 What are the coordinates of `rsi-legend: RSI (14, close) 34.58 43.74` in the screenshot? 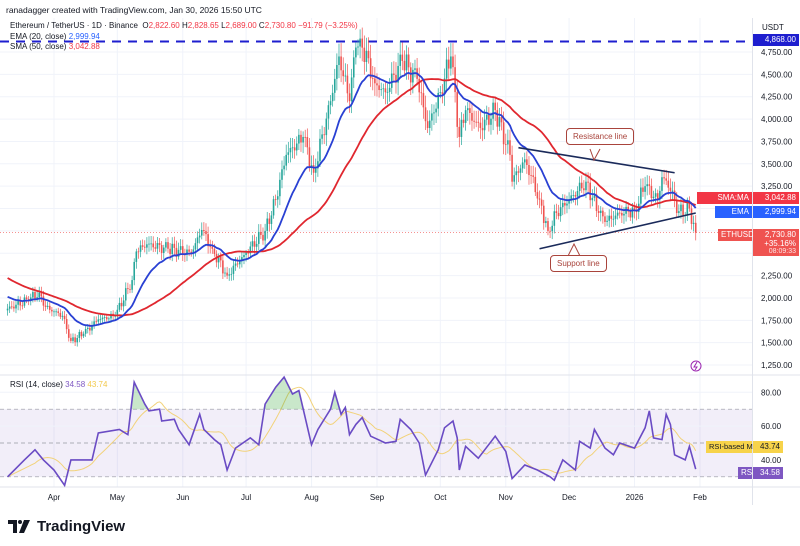 It's located at (58, 384).